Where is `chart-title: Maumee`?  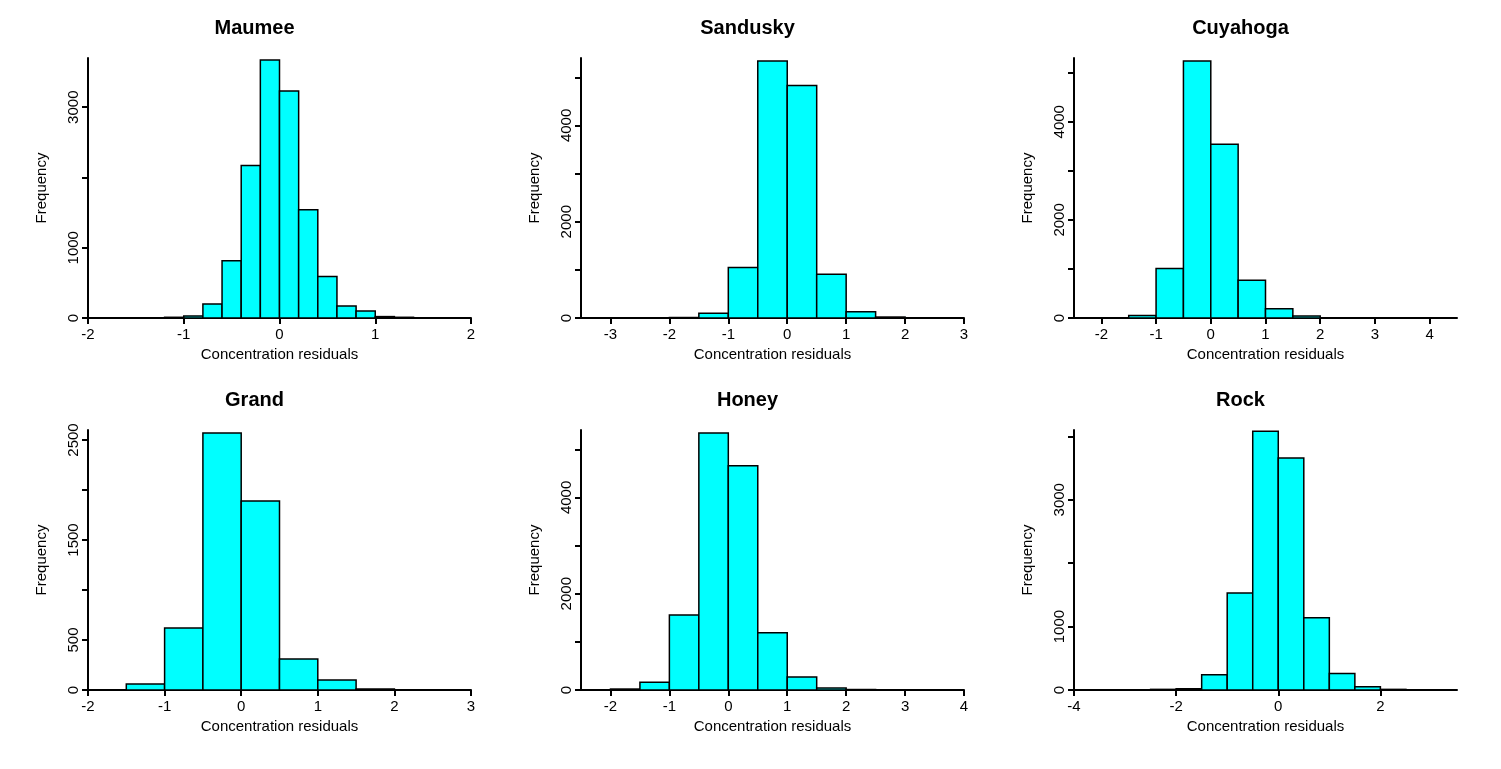
chart-title: Maumee is located at coordinates (254, 27).